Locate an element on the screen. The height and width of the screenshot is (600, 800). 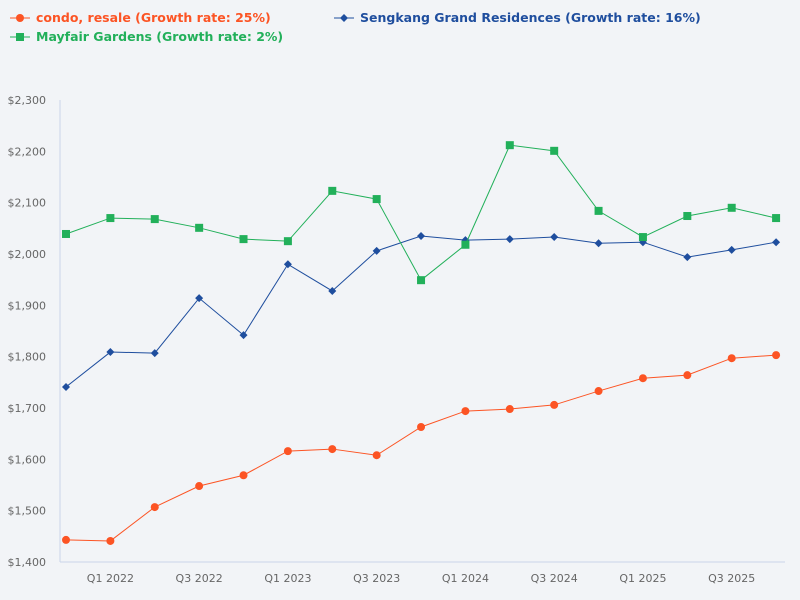
y-tick-label: $1,600 is located at coordinates (27, 459).